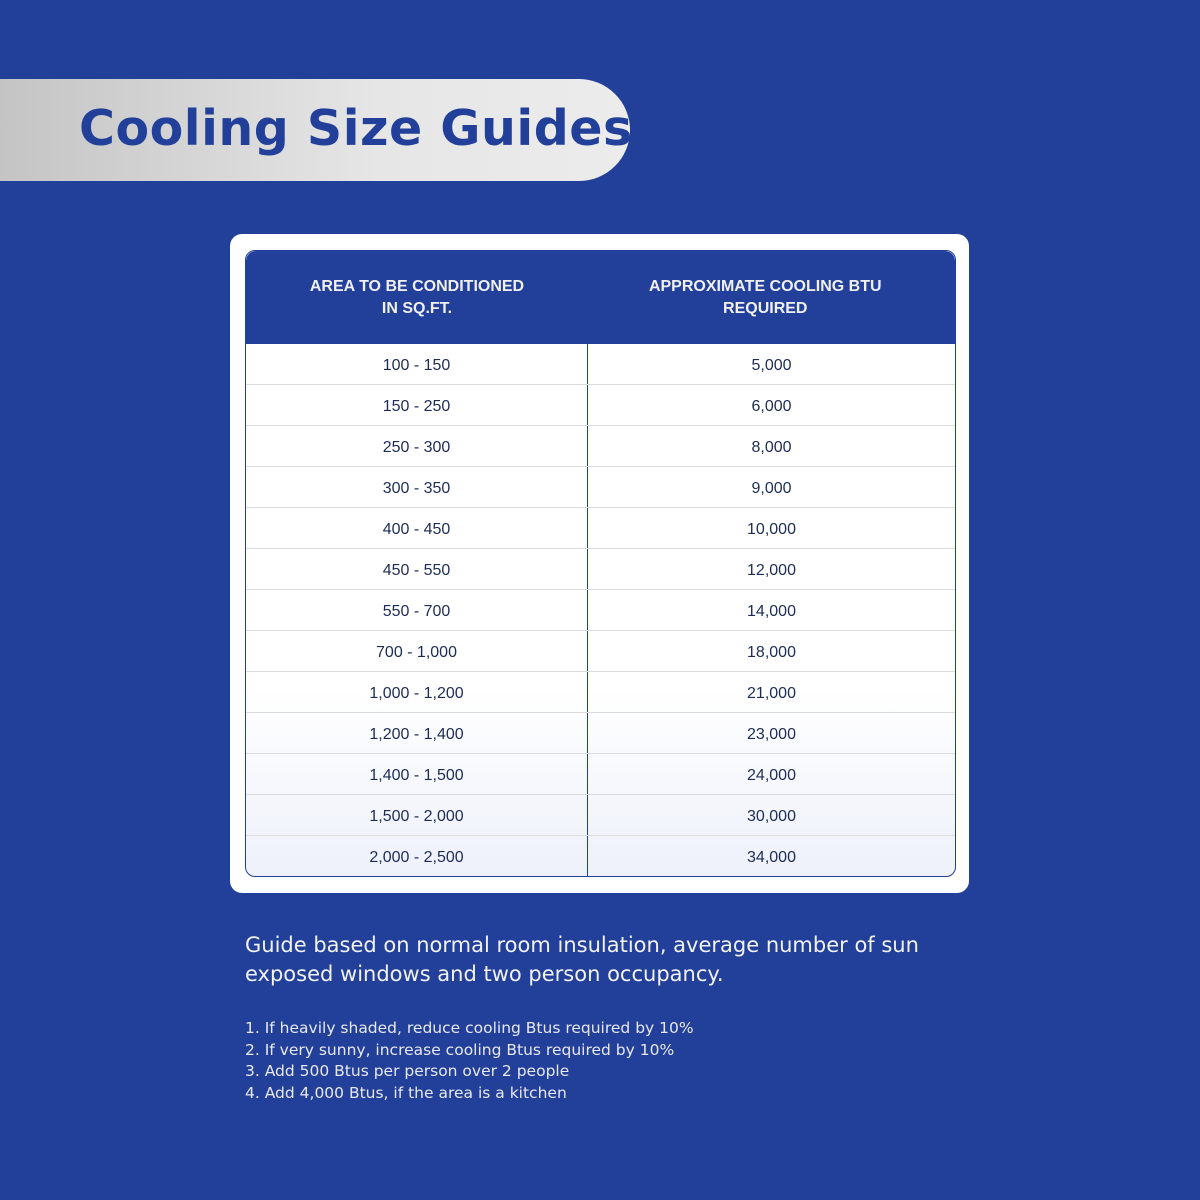  I want to click on table-row: 1,000 - 1,200 21,000, so click(600, 692).